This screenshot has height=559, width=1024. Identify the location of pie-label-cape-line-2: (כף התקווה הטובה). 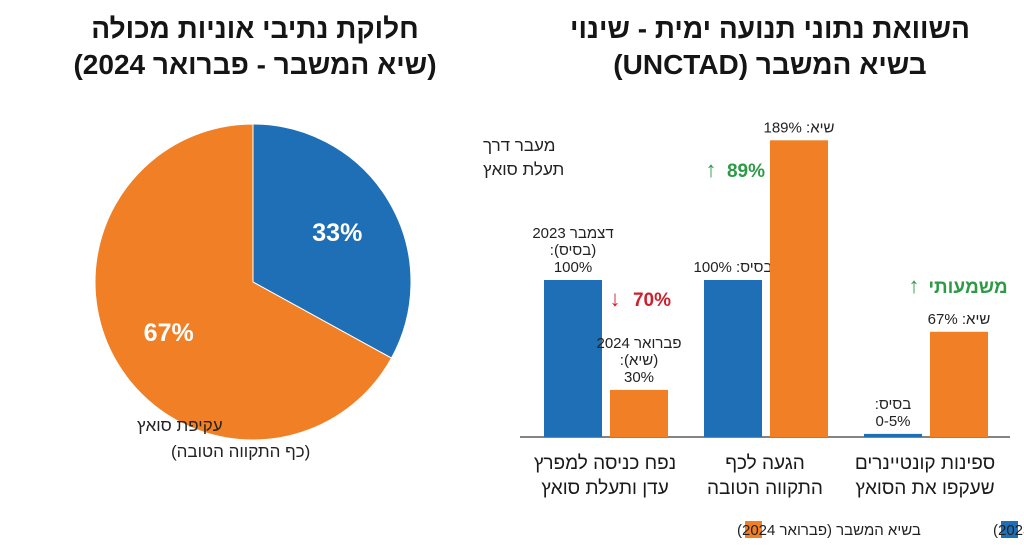
(240, 451).